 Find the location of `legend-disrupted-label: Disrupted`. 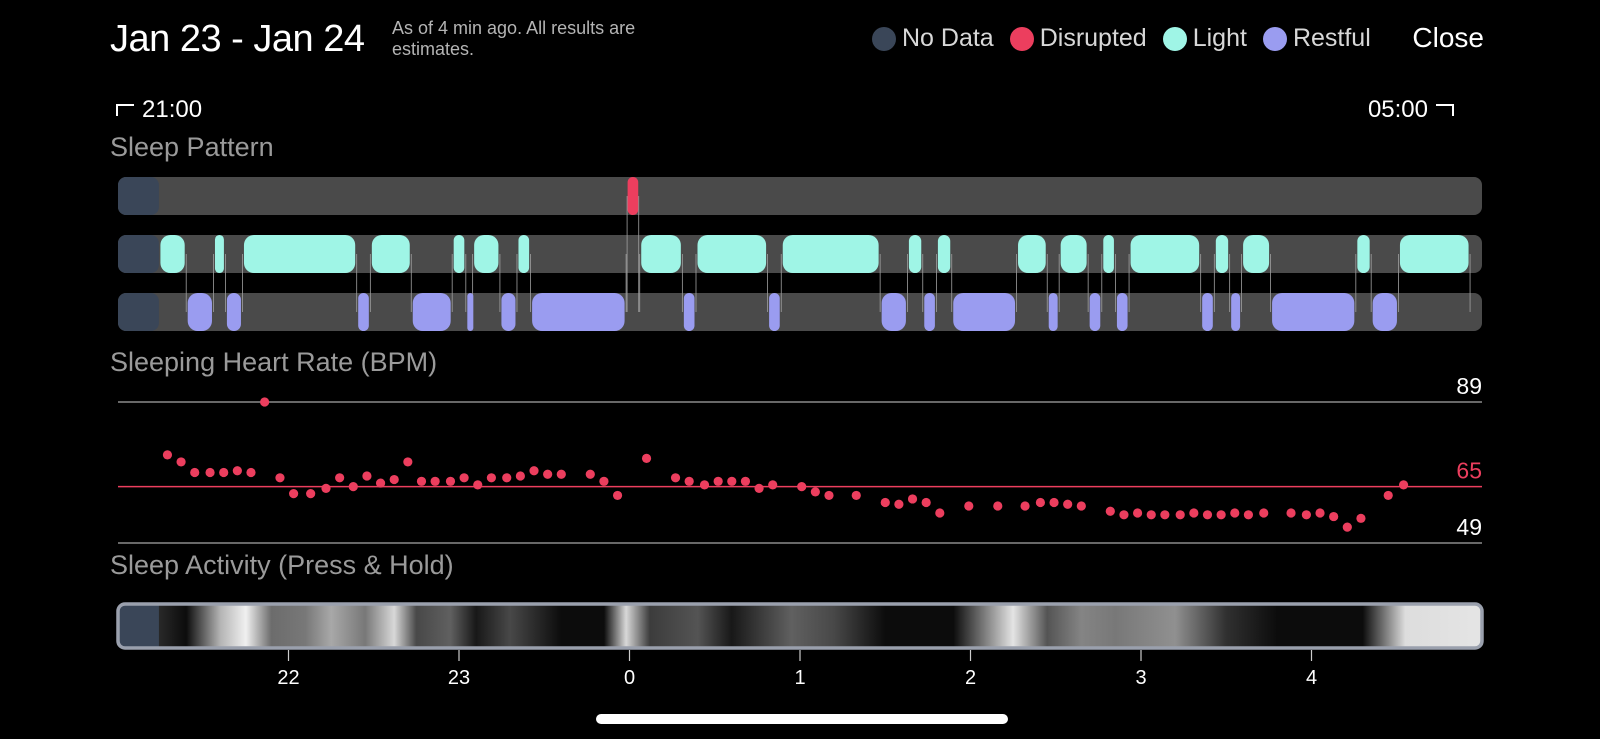

legend-disrupted-label: Disrupted is located at coordinates (1093, 38).